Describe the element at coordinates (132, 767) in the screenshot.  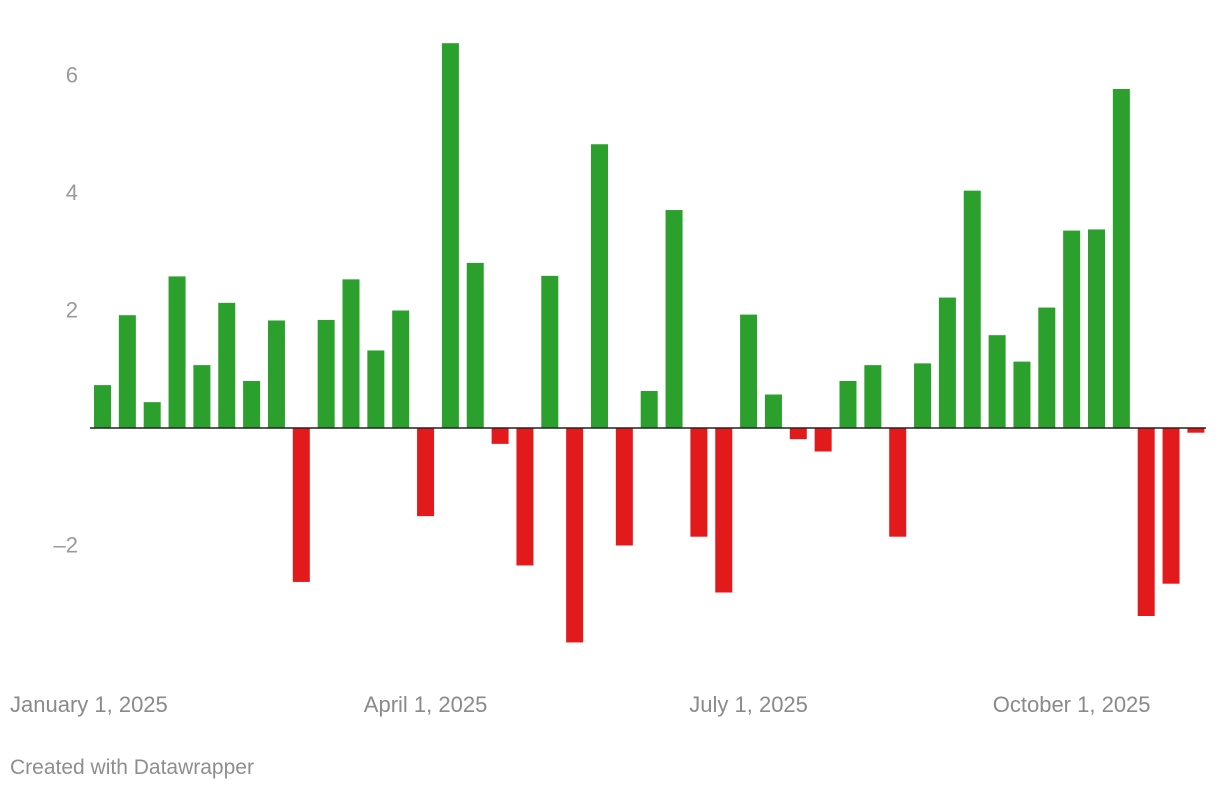
I see `credit-text: Created with Datawrapper` at that location.